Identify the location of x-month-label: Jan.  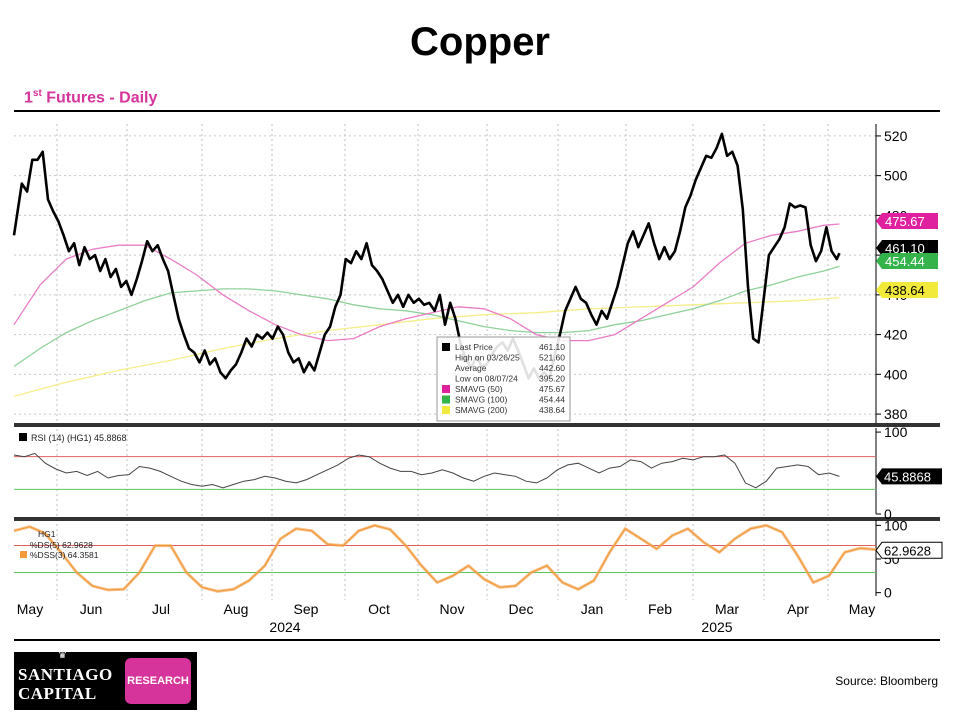
(592, 609).